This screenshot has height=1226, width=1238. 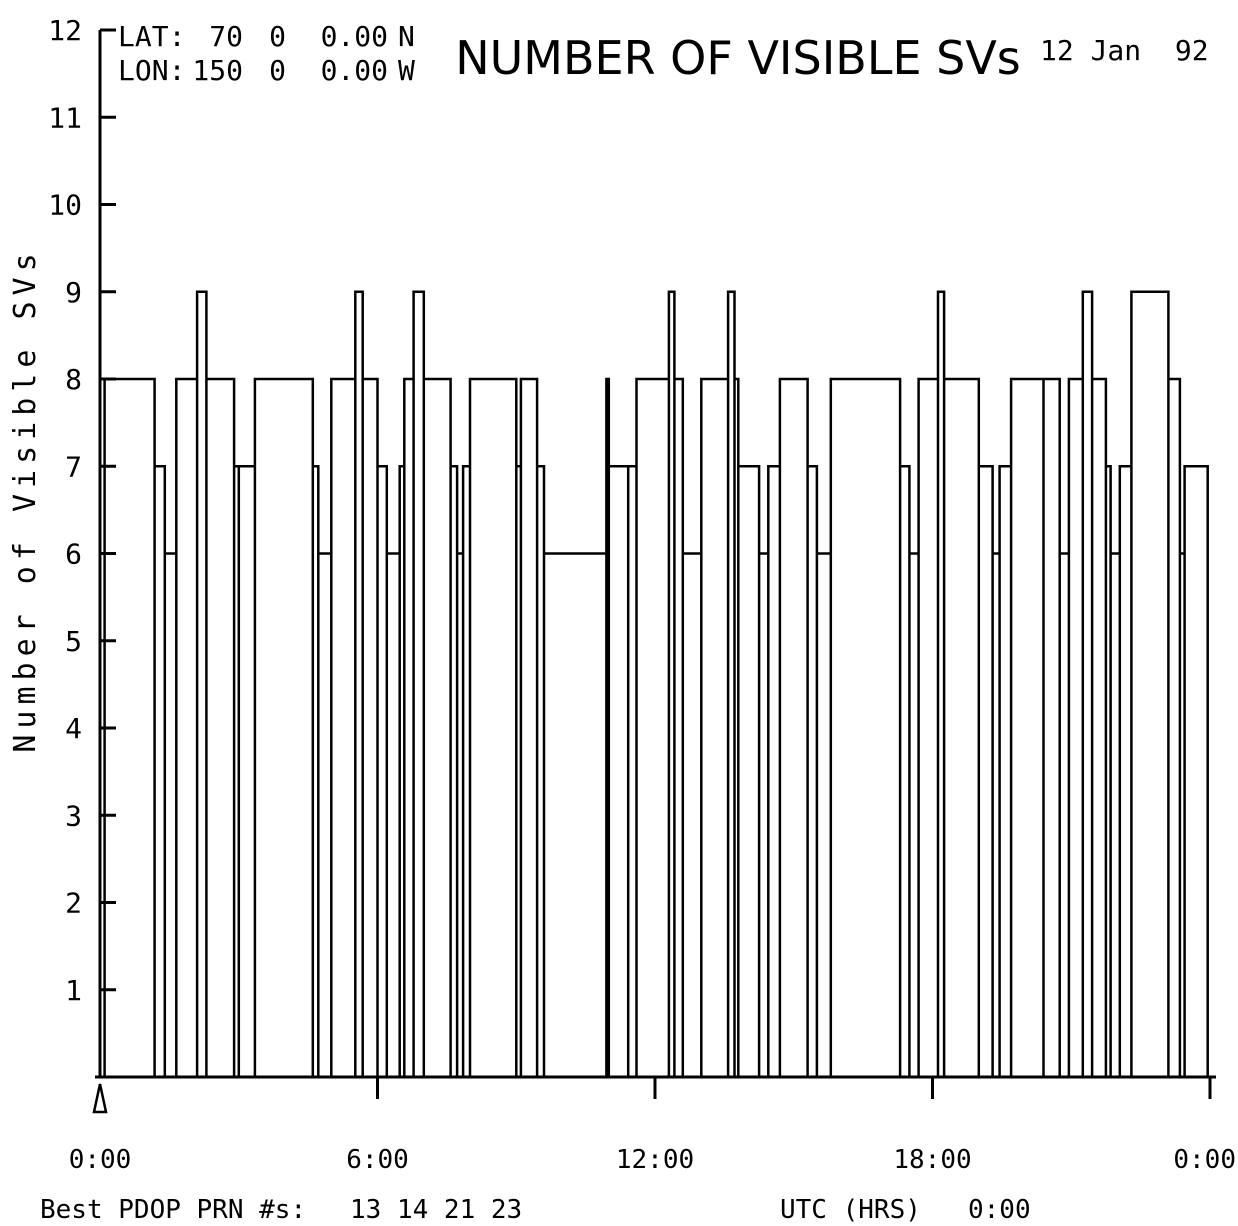 What do you see at coordinates (850, 1210) in the screenshot?
I see `x-axis-label: UTC (HRS)` at bounding box center [850, 1210].